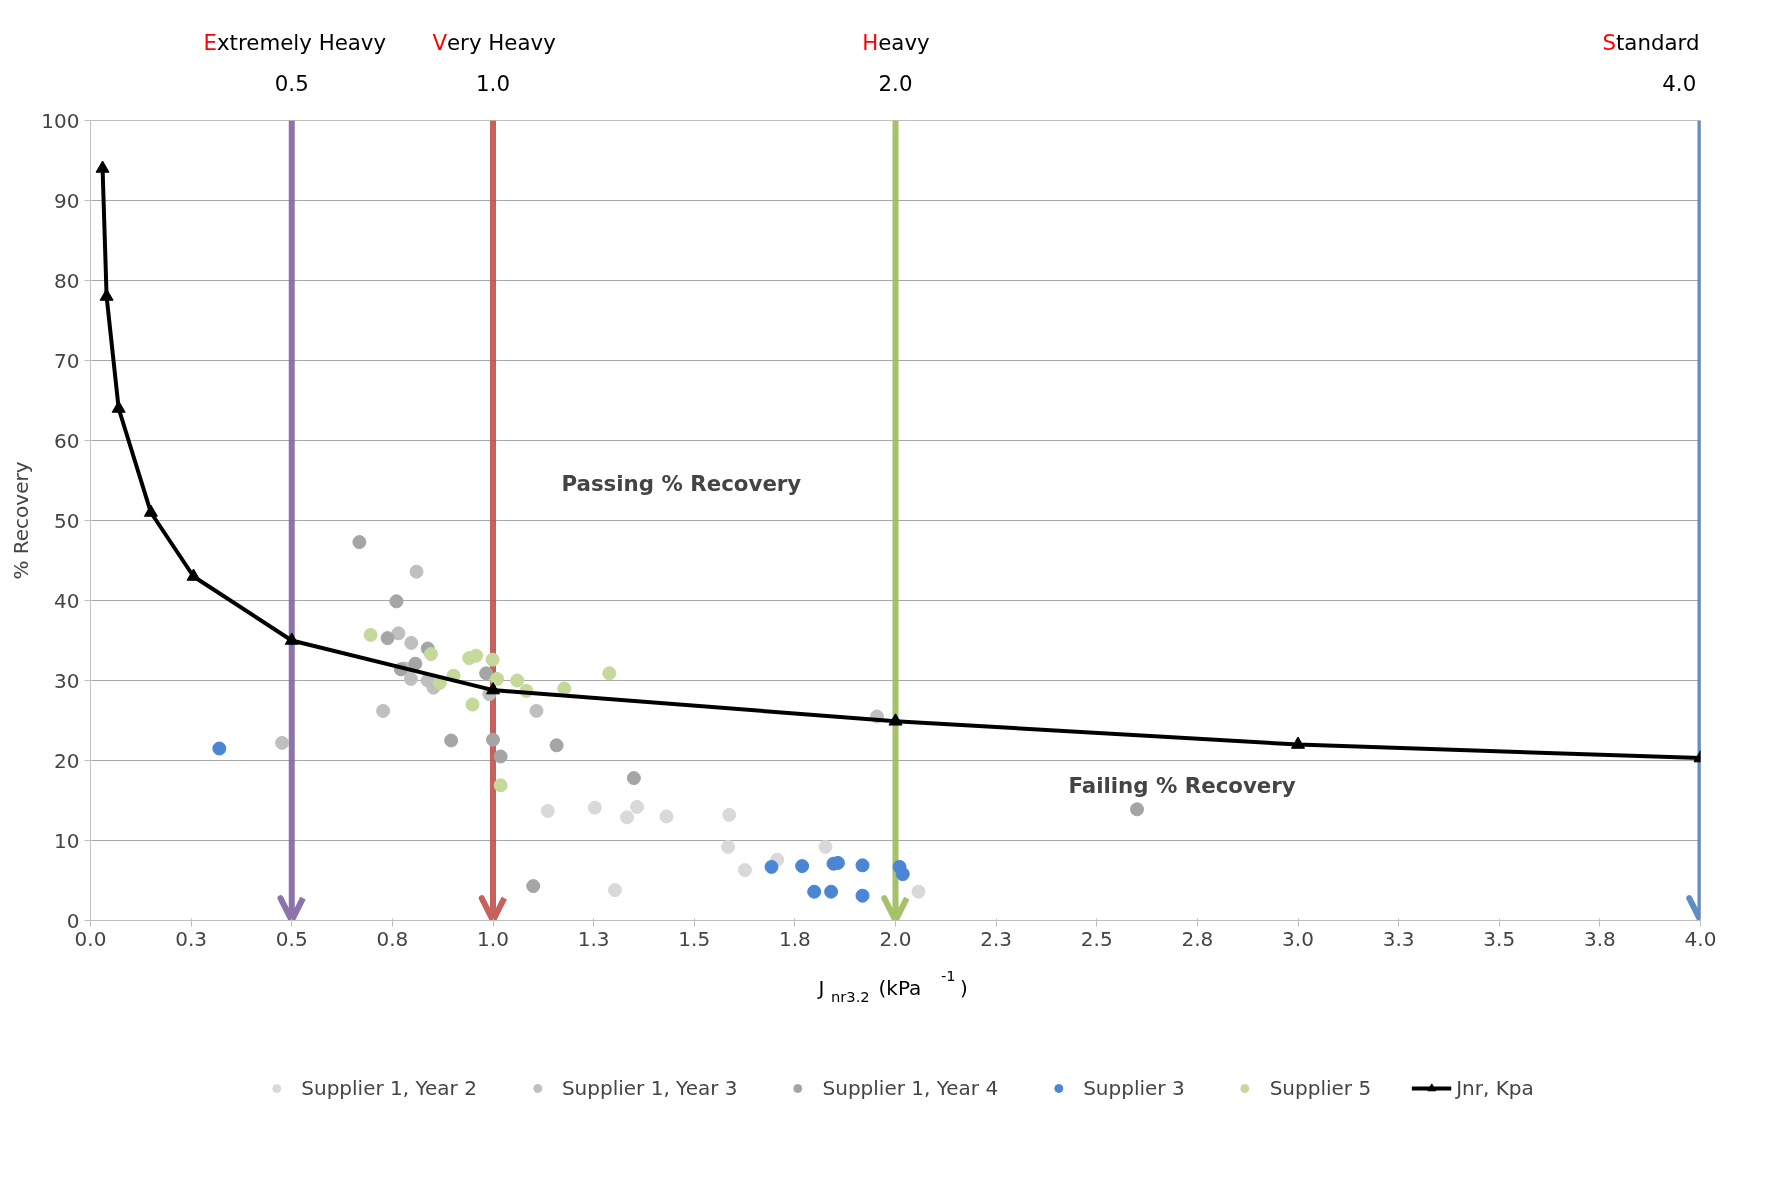 The image size is (1783, 1201). I want to click on legend-label: Supplier 5, so click(1320, 1088).